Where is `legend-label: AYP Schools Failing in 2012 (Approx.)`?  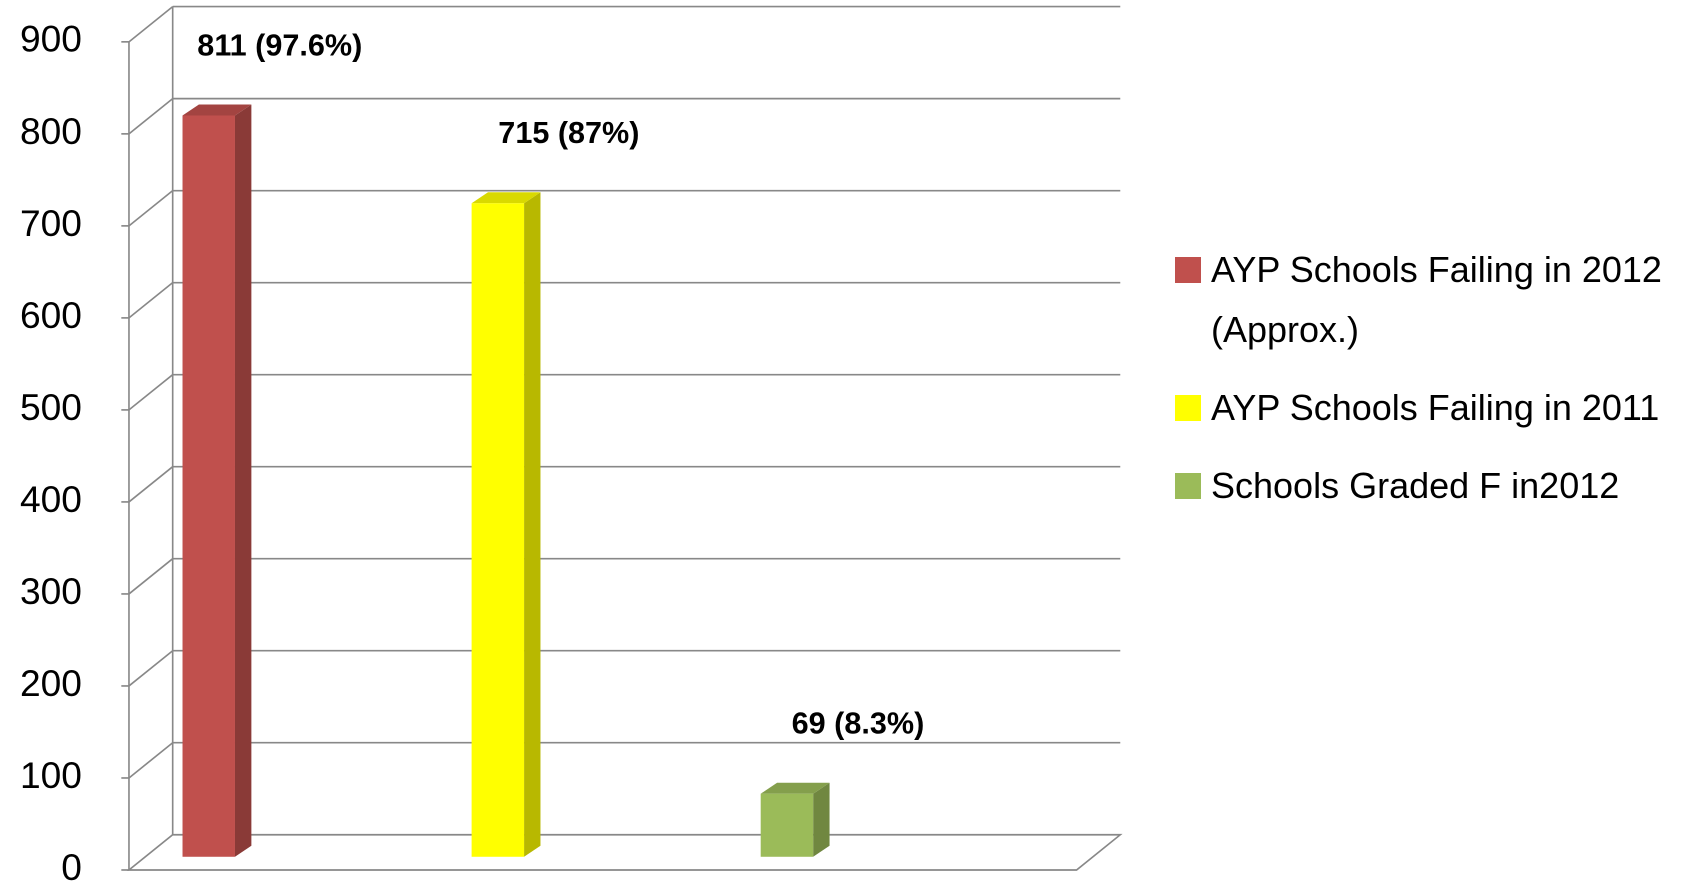 legend-label: AYP Schools Failing in 2012 (Approx.) is located at coordinates (1436, 299).